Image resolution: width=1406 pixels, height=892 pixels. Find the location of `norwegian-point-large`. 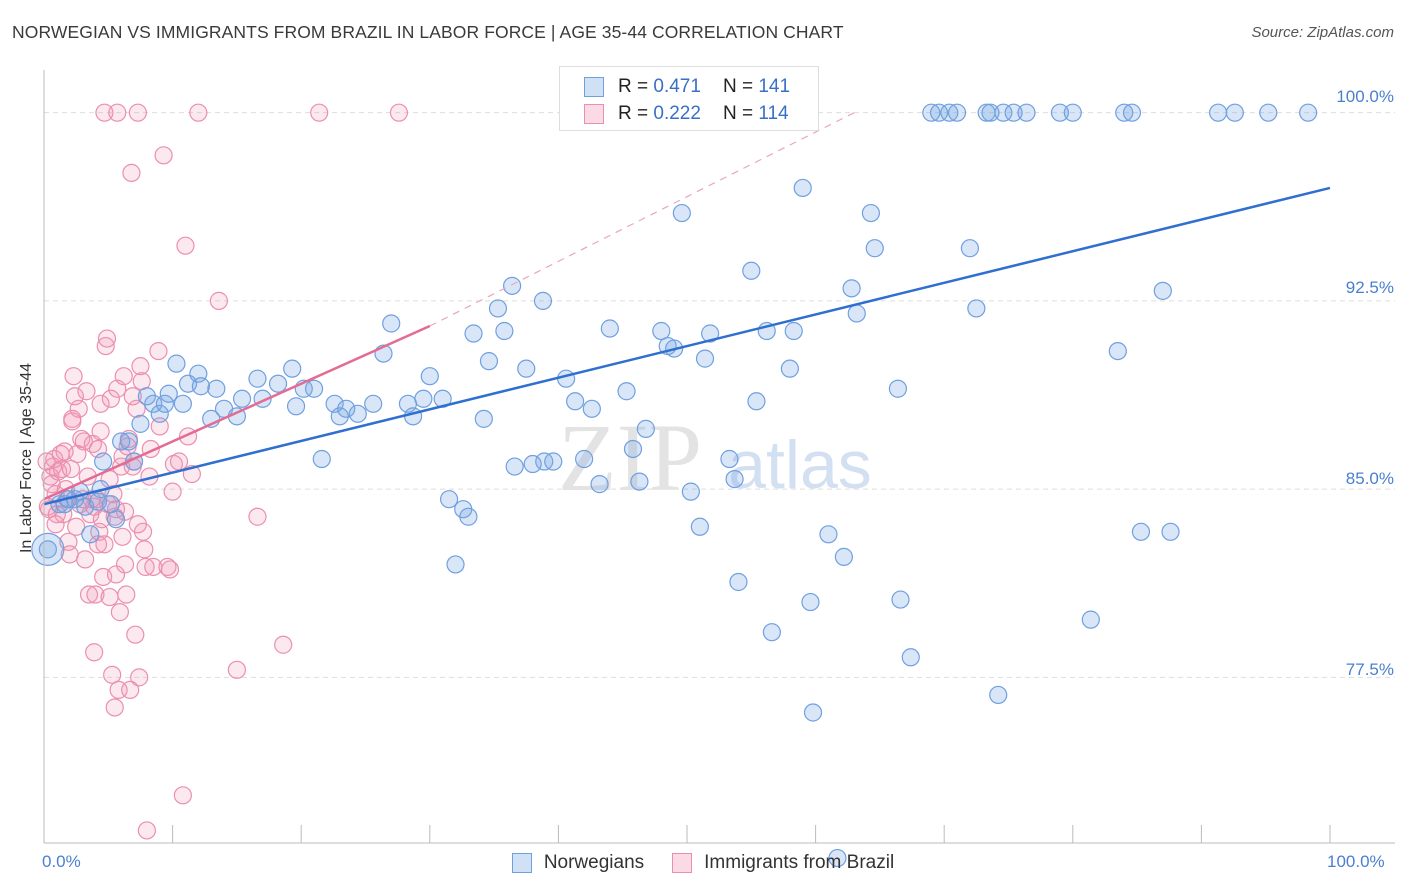

norwegian-point-large is located at coordinates (48, 549).